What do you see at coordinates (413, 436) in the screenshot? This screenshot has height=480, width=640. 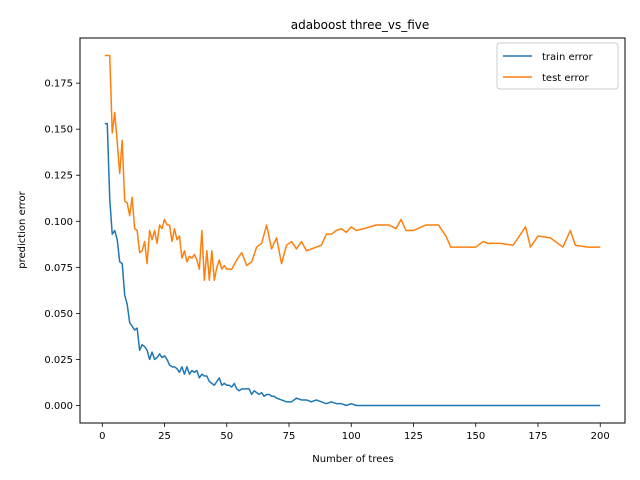 I see `x-tick-label: 125` at bounding box center [413, 436].